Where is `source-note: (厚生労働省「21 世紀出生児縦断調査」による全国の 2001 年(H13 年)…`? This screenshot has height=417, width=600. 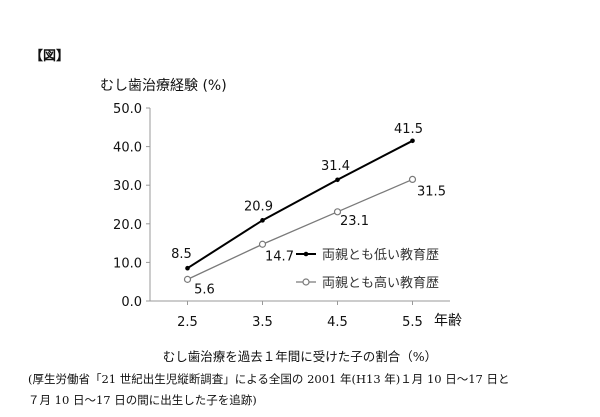
source-note: (厚生労働省「21 世紀出生児縦断調査」による全国の 2001 年(H13 年)… is located at coordinates (308, 390).